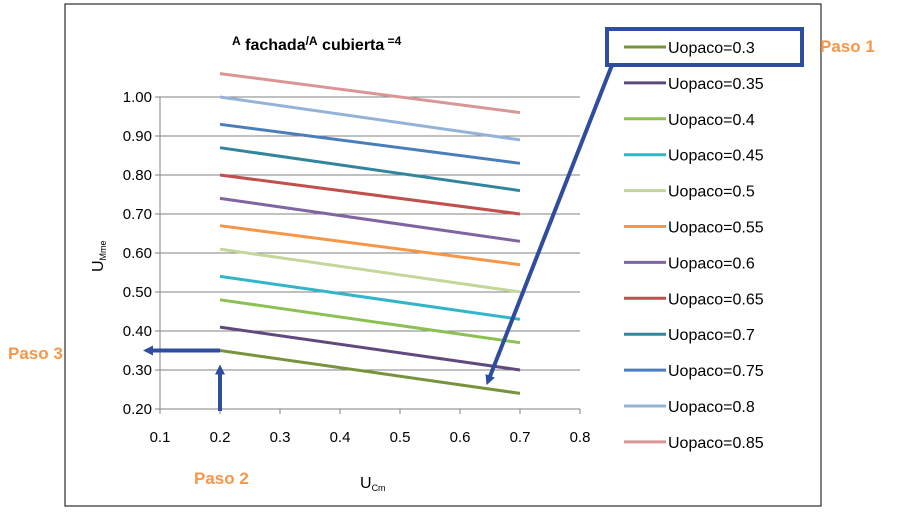 This screenshot has width=899, height=516. What do you see at coordinates (711, 335) in the screenshot?
I see `legend-entry: Uopaco=0.7` at bounding box center [711, 335].